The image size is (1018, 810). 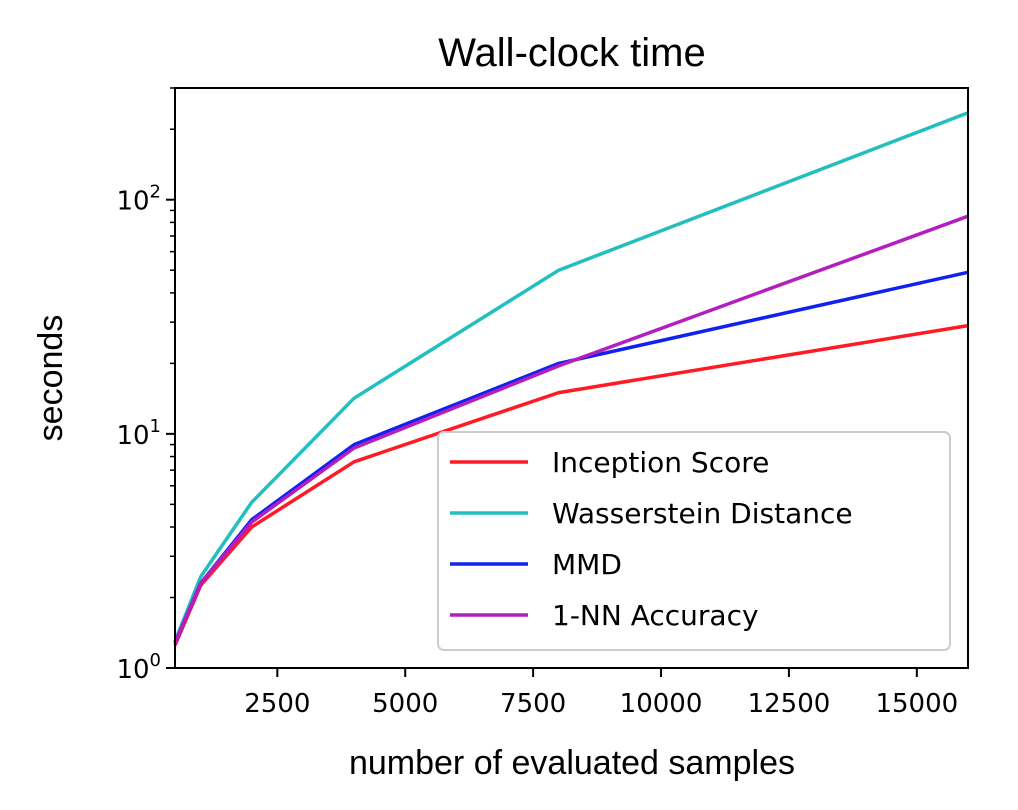 What do you see at coordinates (702, 513) in the screenshot?
I see `legend-label: Wasserstein Distance` at bounding box center [702, 513].